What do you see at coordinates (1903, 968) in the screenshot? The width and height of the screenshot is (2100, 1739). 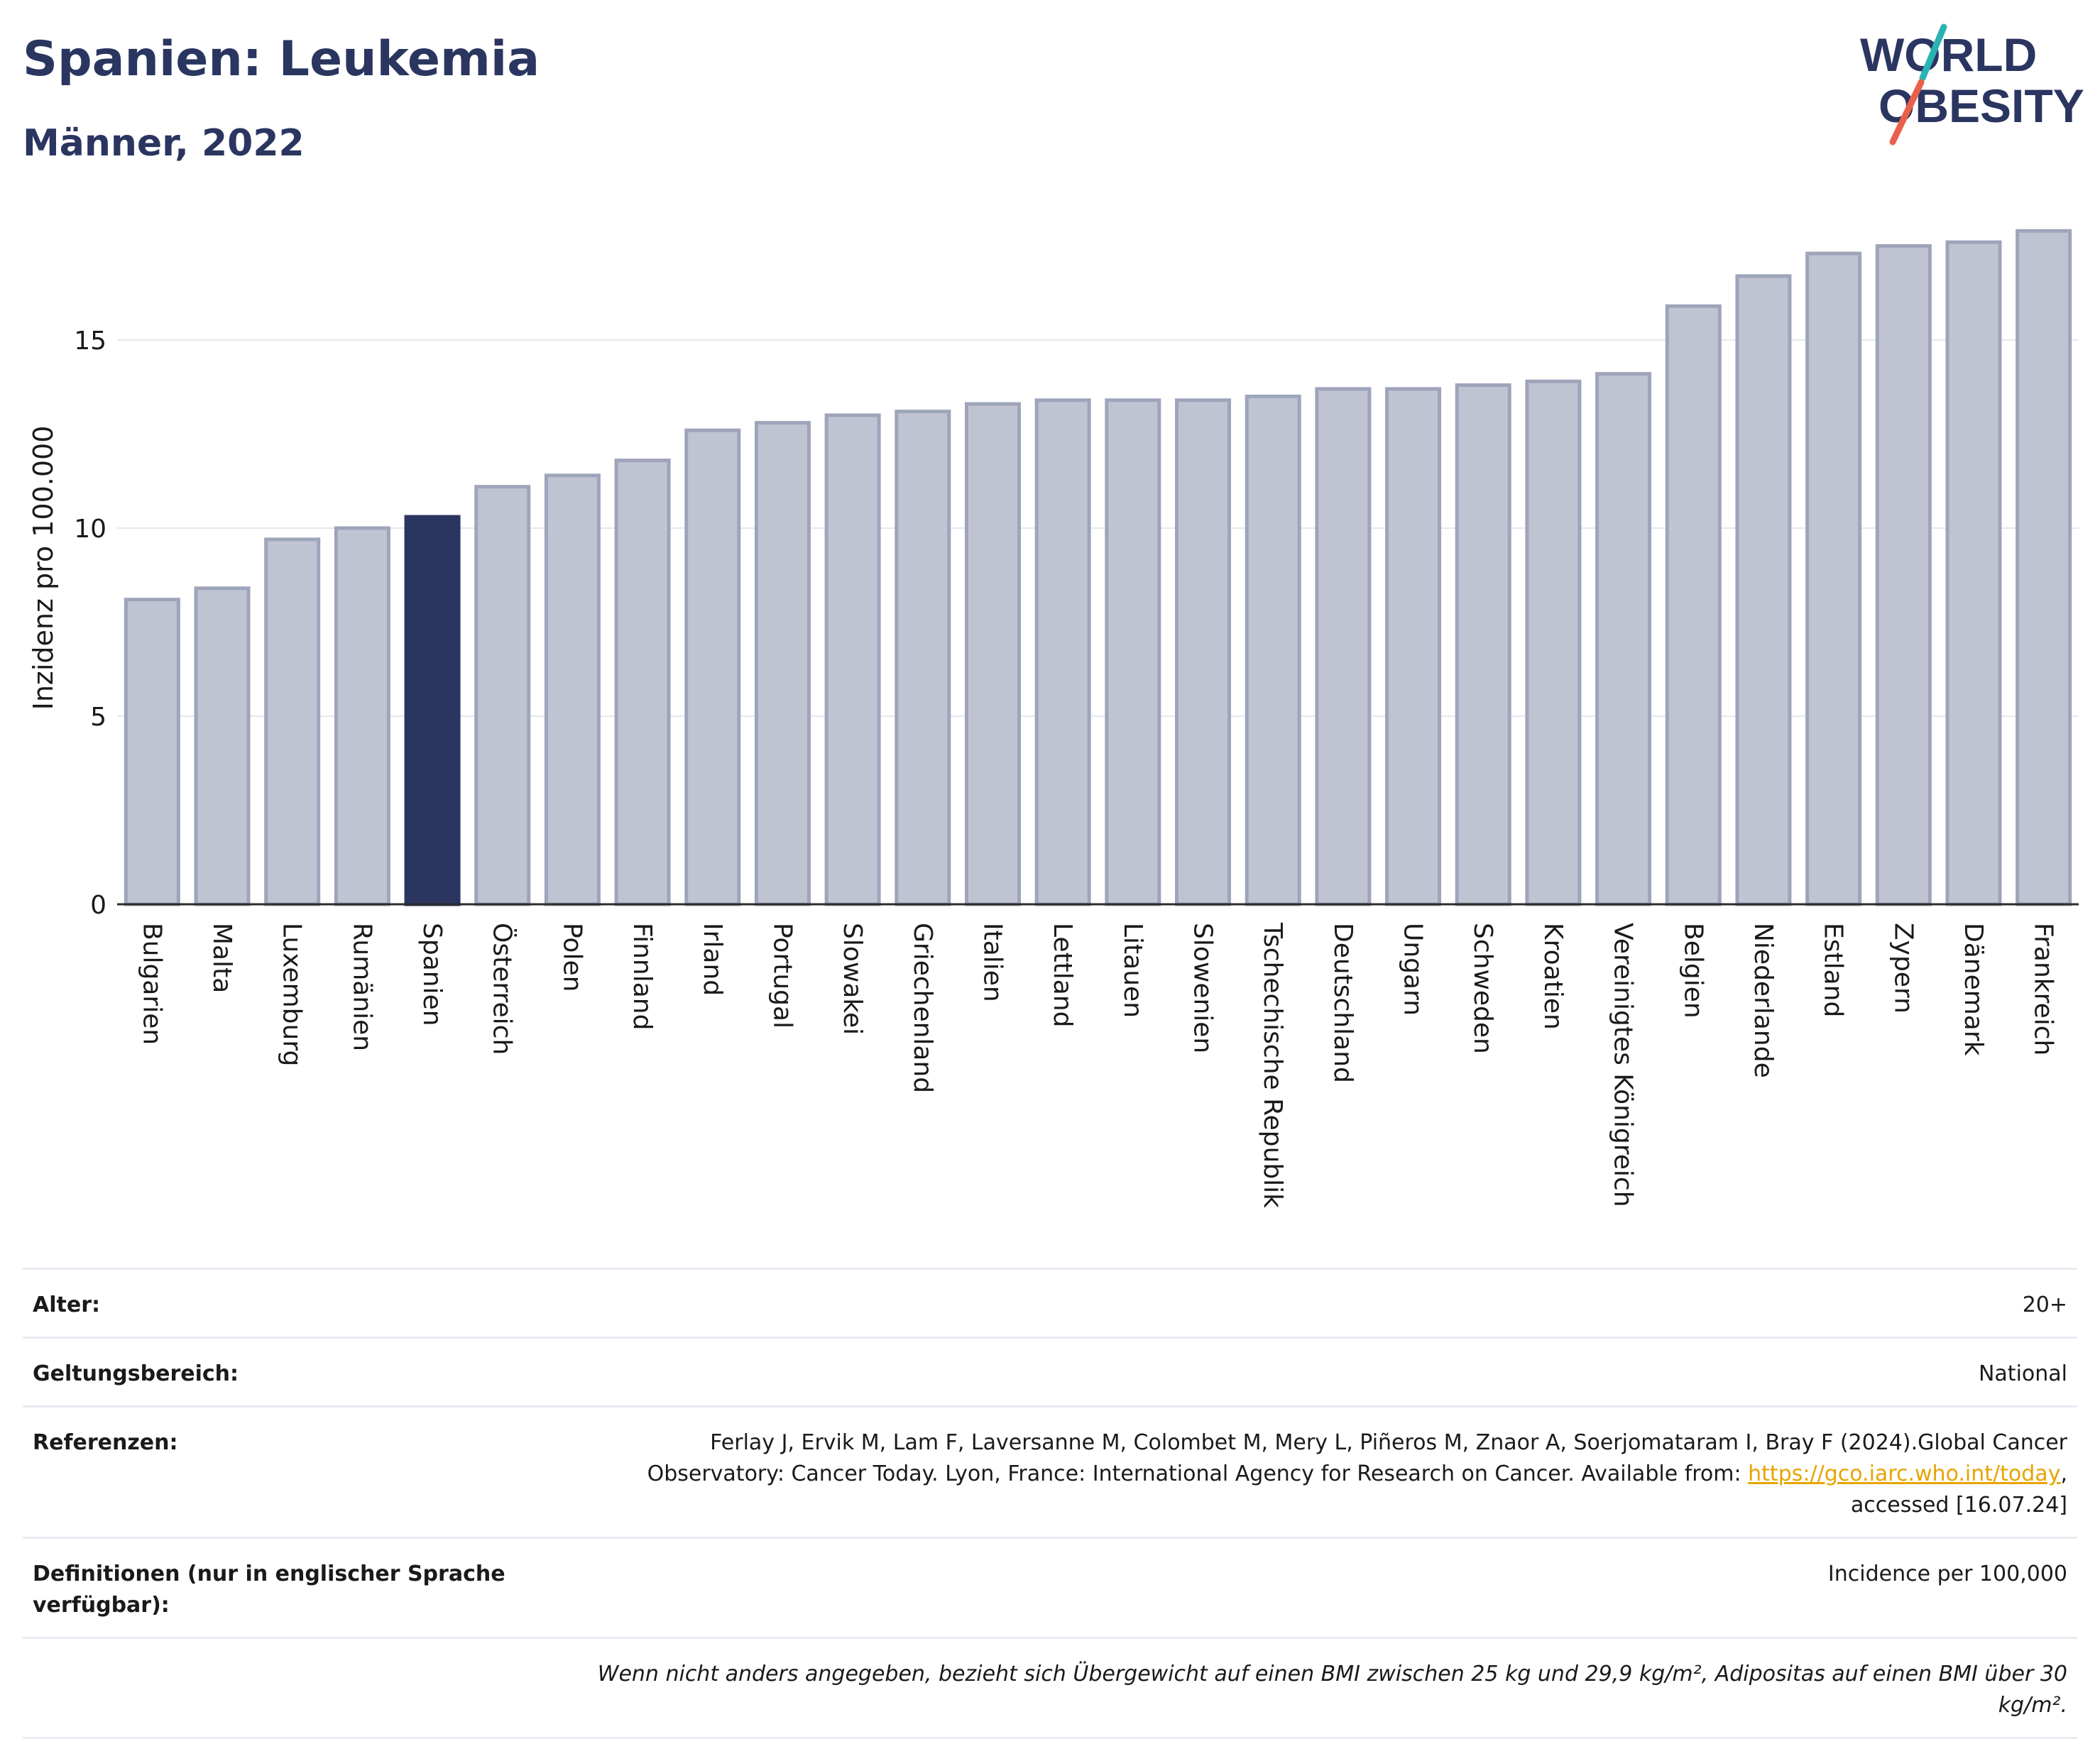 I see `x-tick-label: Zypern` at bounding box center [1903, 968].